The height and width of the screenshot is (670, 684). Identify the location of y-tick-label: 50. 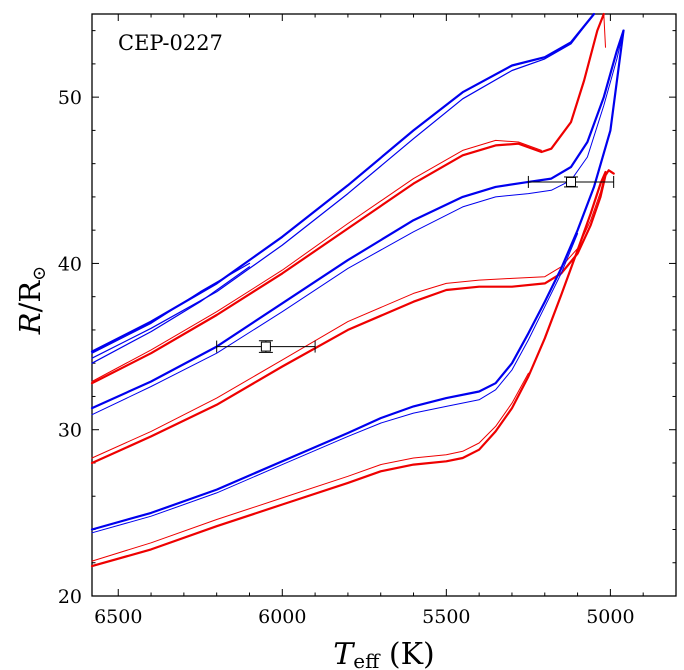
(70, 98).